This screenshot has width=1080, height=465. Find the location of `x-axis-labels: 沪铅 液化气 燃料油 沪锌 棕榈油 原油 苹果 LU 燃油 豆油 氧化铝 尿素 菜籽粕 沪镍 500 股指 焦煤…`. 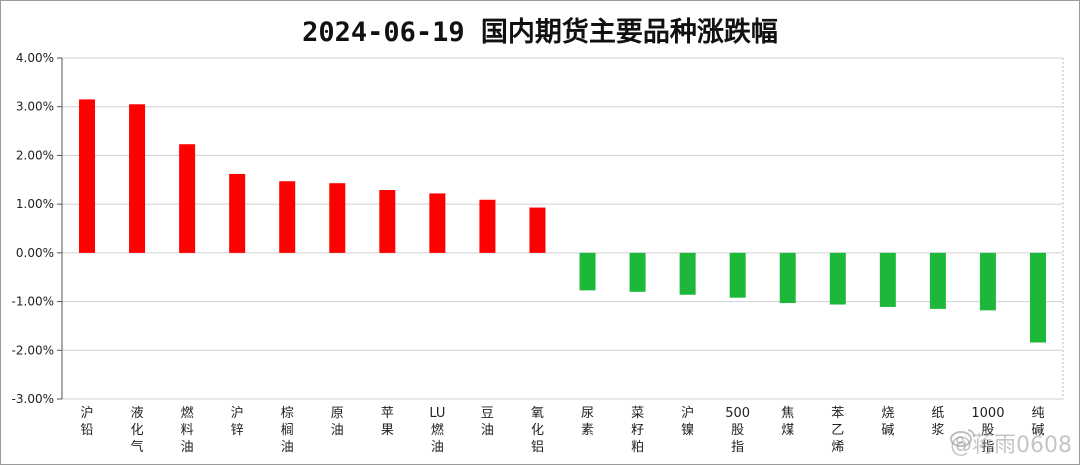

x-axis-labels: 沪铅 液化气 燃料油 沪锌 棕榈油 原油 苹果 LU 燃油 豆油 氧化铝 尿素 菜籽粕 沪镍 500 股指 焦煤… is located at coordinates (563, 430).